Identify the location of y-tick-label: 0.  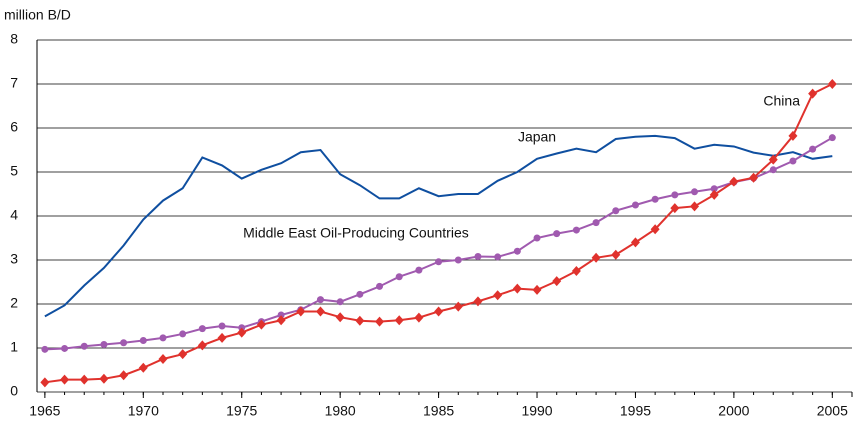
(14, 391).